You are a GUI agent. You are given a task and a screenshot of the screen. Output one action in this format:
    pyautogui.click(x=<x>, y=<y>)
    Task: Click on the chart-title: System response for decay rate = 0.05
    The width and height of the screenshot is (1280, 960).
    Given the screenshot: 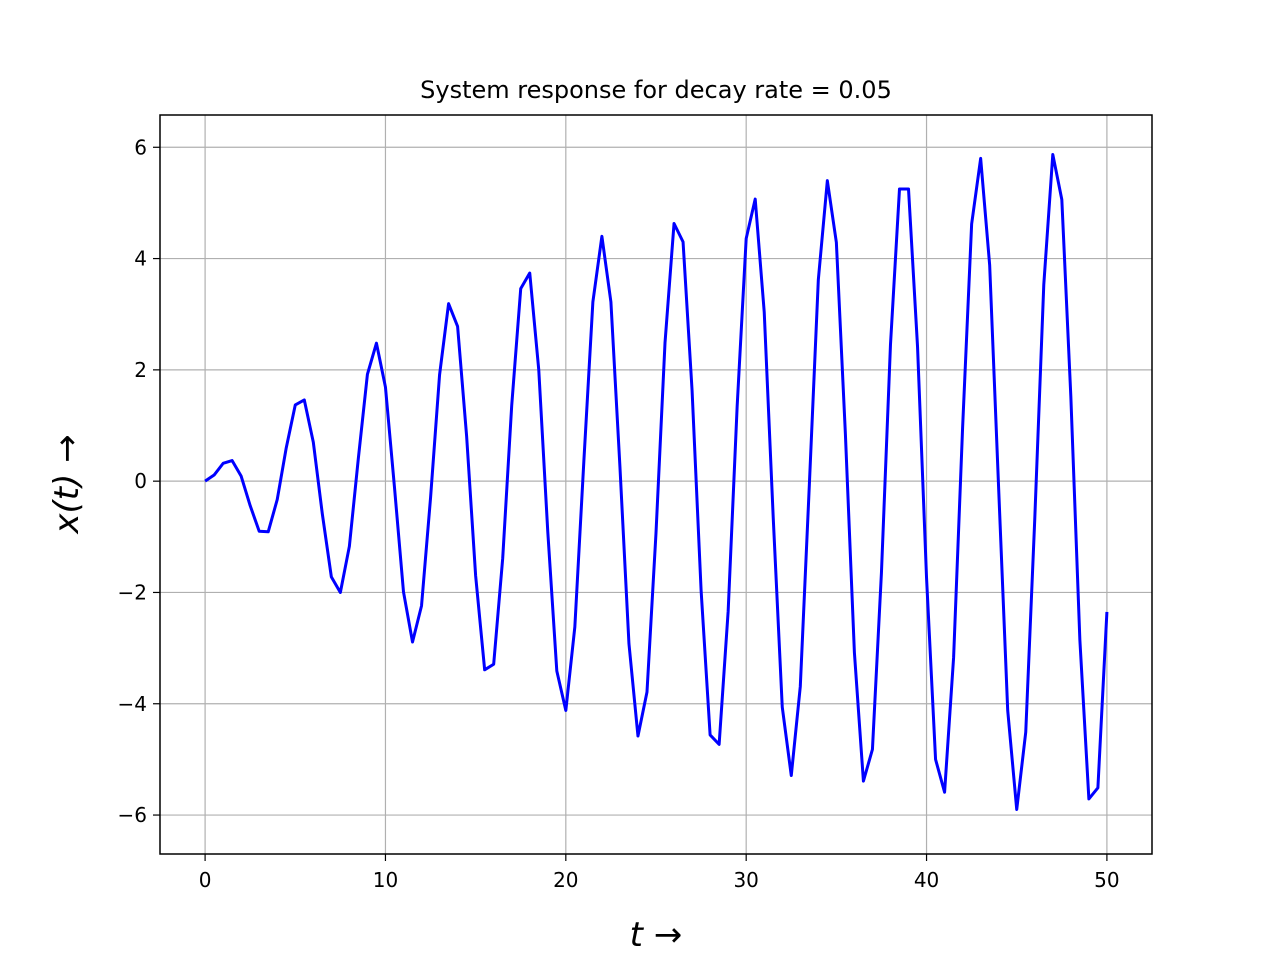 What is the action you would take?
    pyautogui.click(x=656, y=90)
    